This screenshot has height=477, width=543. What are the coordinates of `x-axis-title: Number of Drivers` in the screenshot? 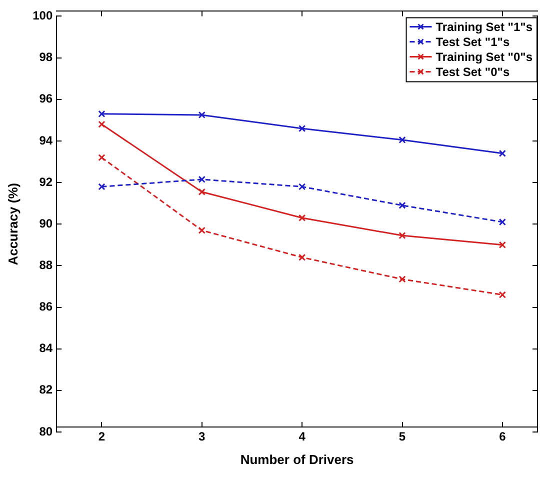 It's located at (297, 459).